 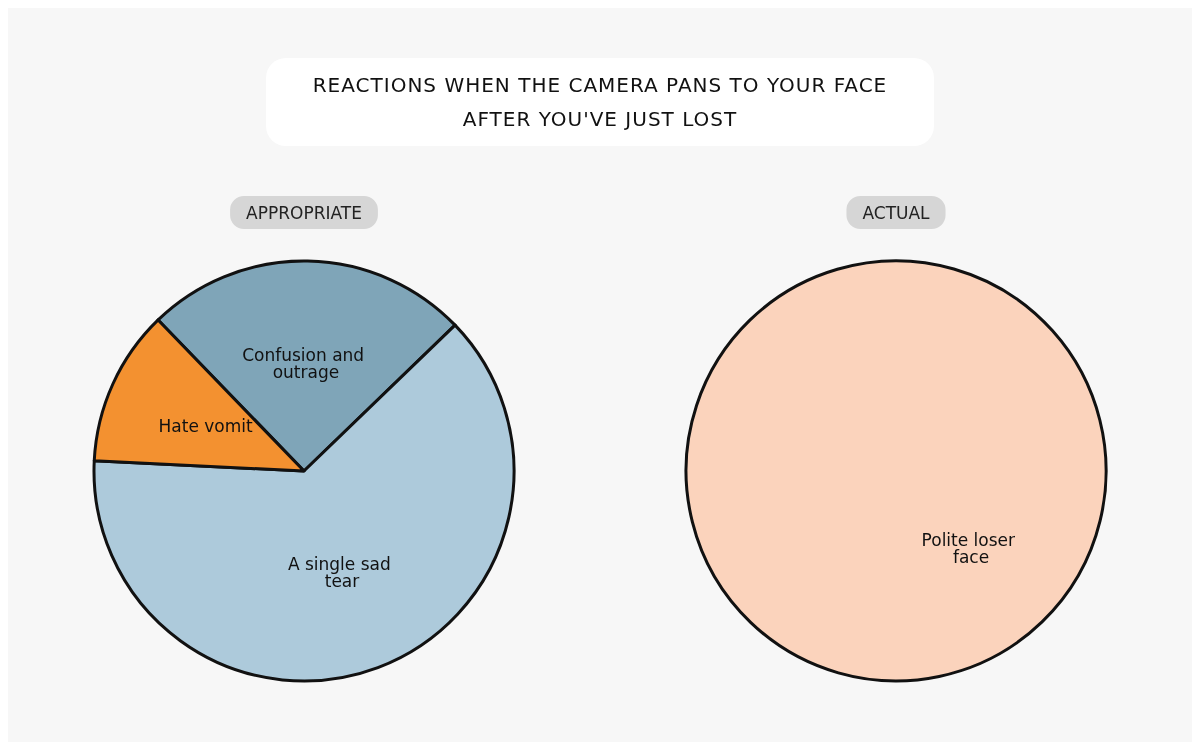 I want to click on chart-subtitle: APPROPRIATE, so click(x=304, y=212).